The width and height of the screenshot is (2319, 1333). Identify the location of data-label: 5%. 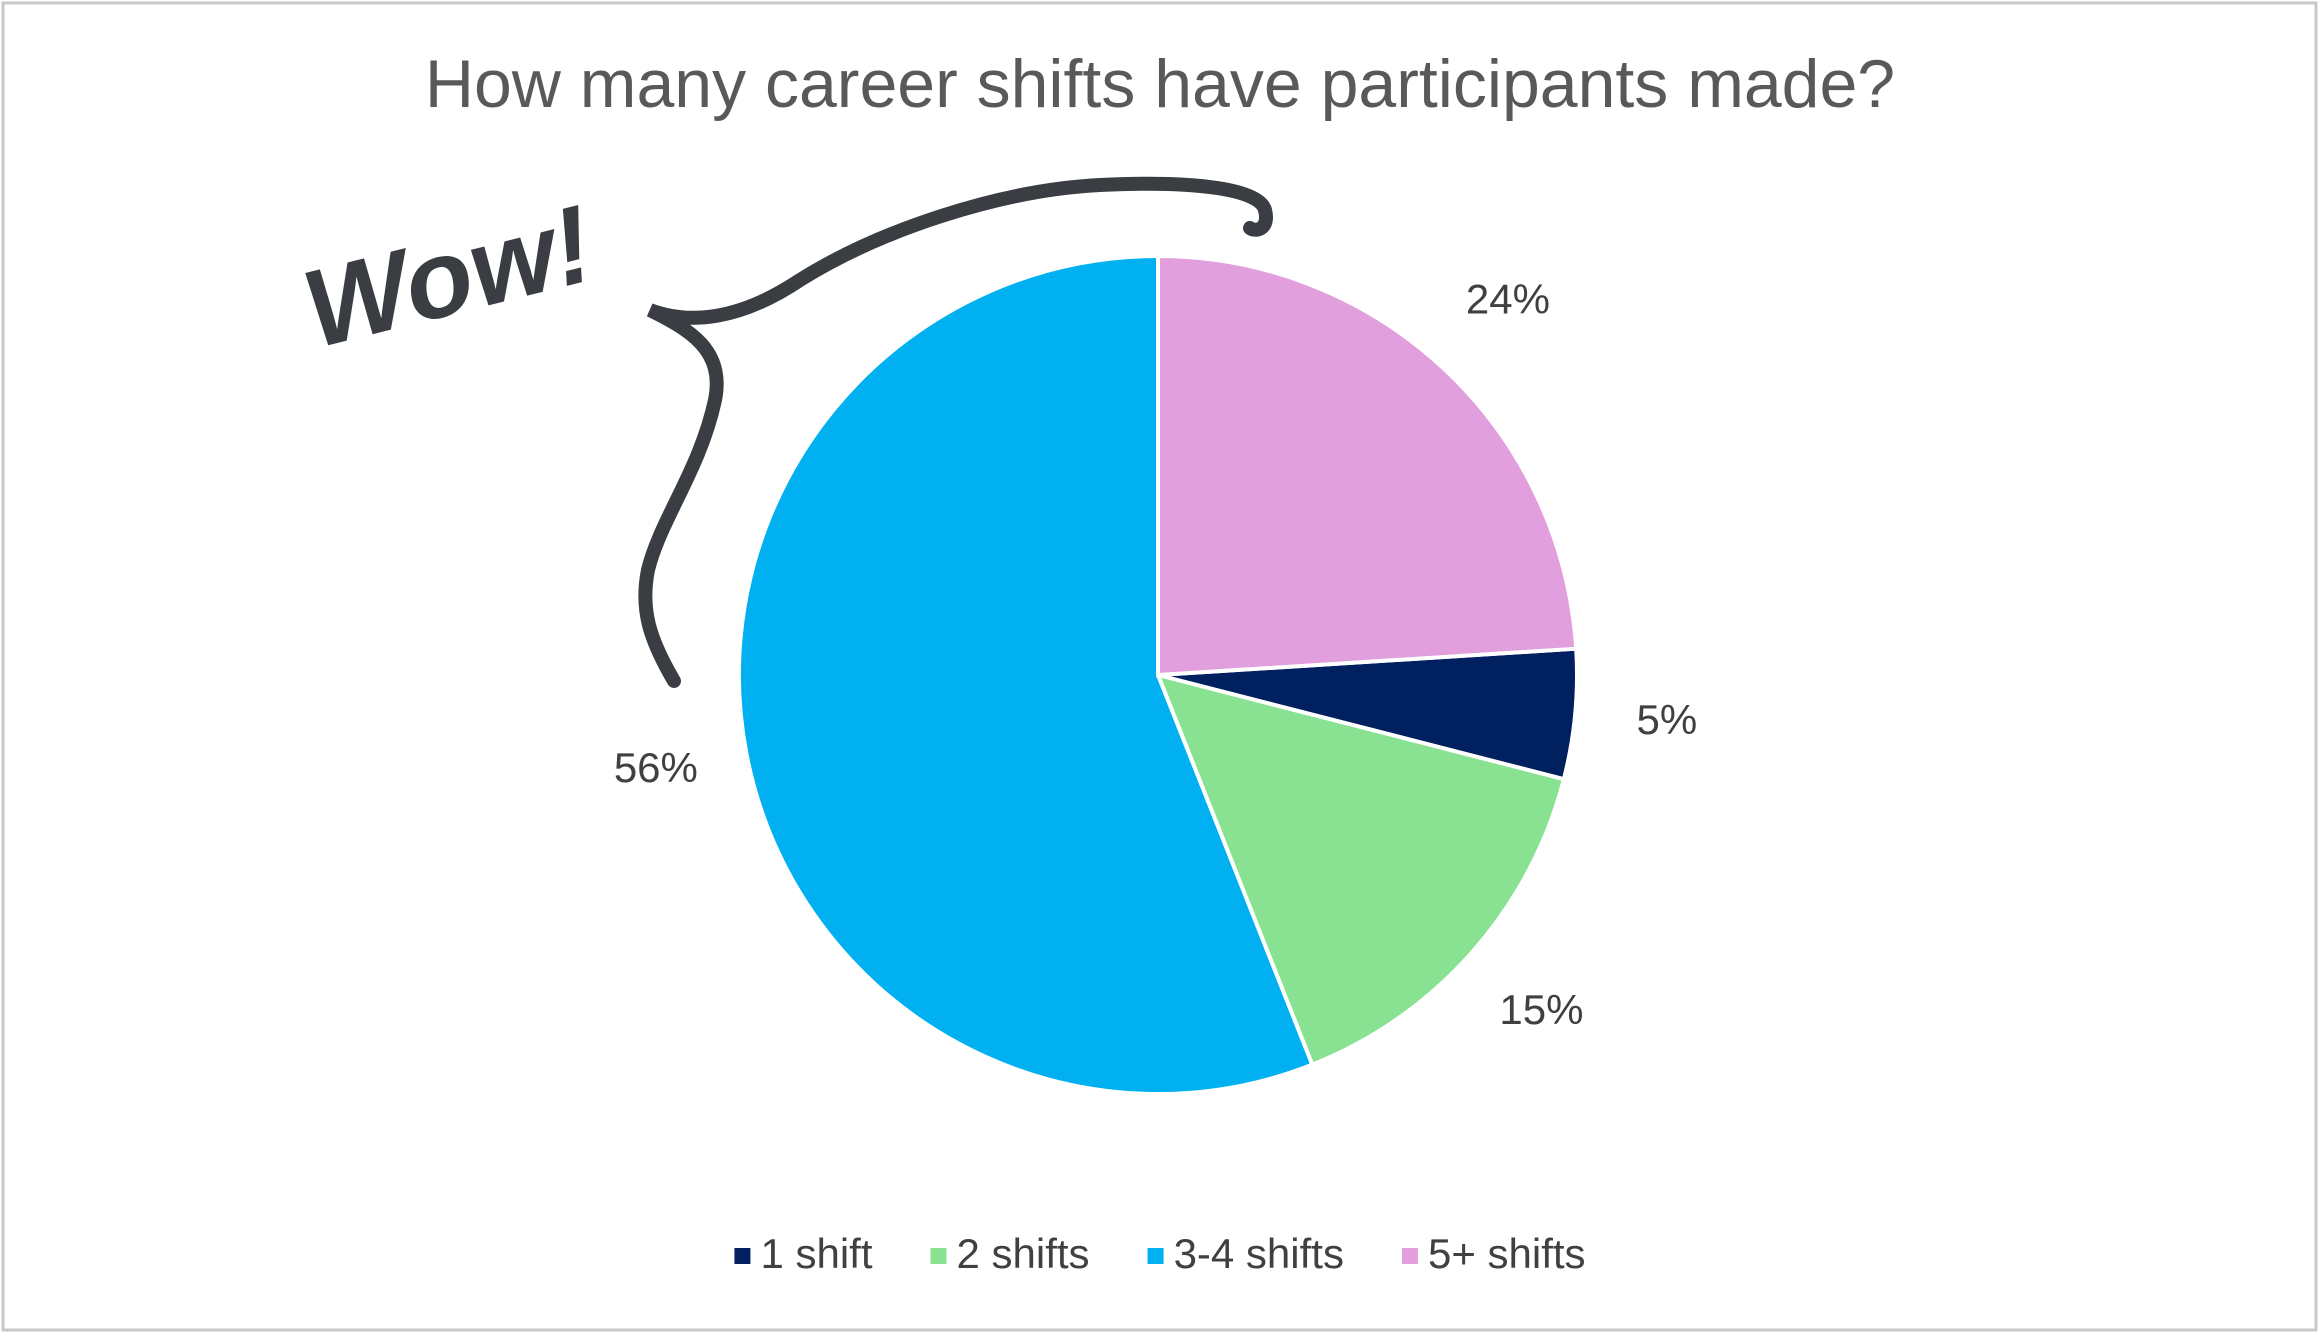
(1667, 719).